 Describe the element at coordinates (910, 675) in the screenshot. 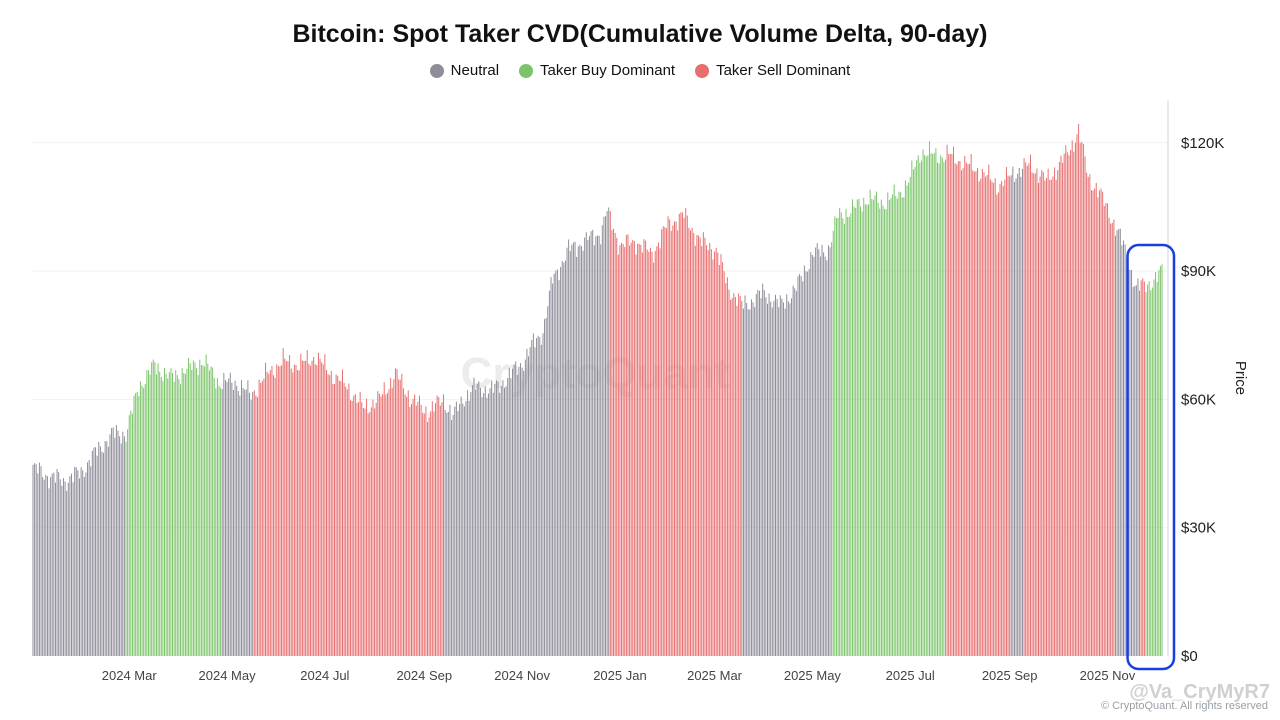

I see `x-tick-label: 2025 Jul` at that location.